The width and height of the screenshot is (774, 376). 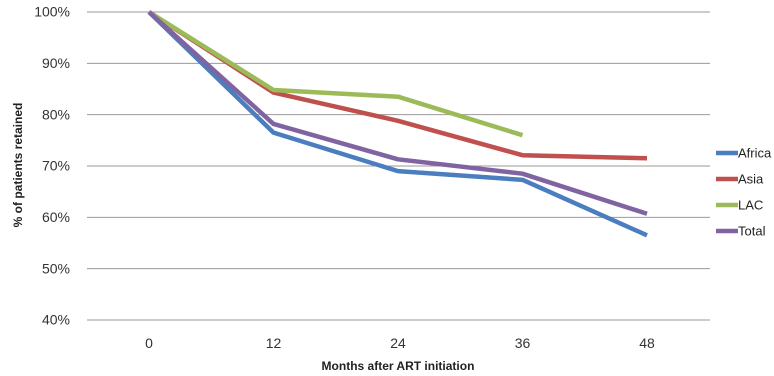 I want to click on x-tick-label: 24, so click(x=398, y=343).